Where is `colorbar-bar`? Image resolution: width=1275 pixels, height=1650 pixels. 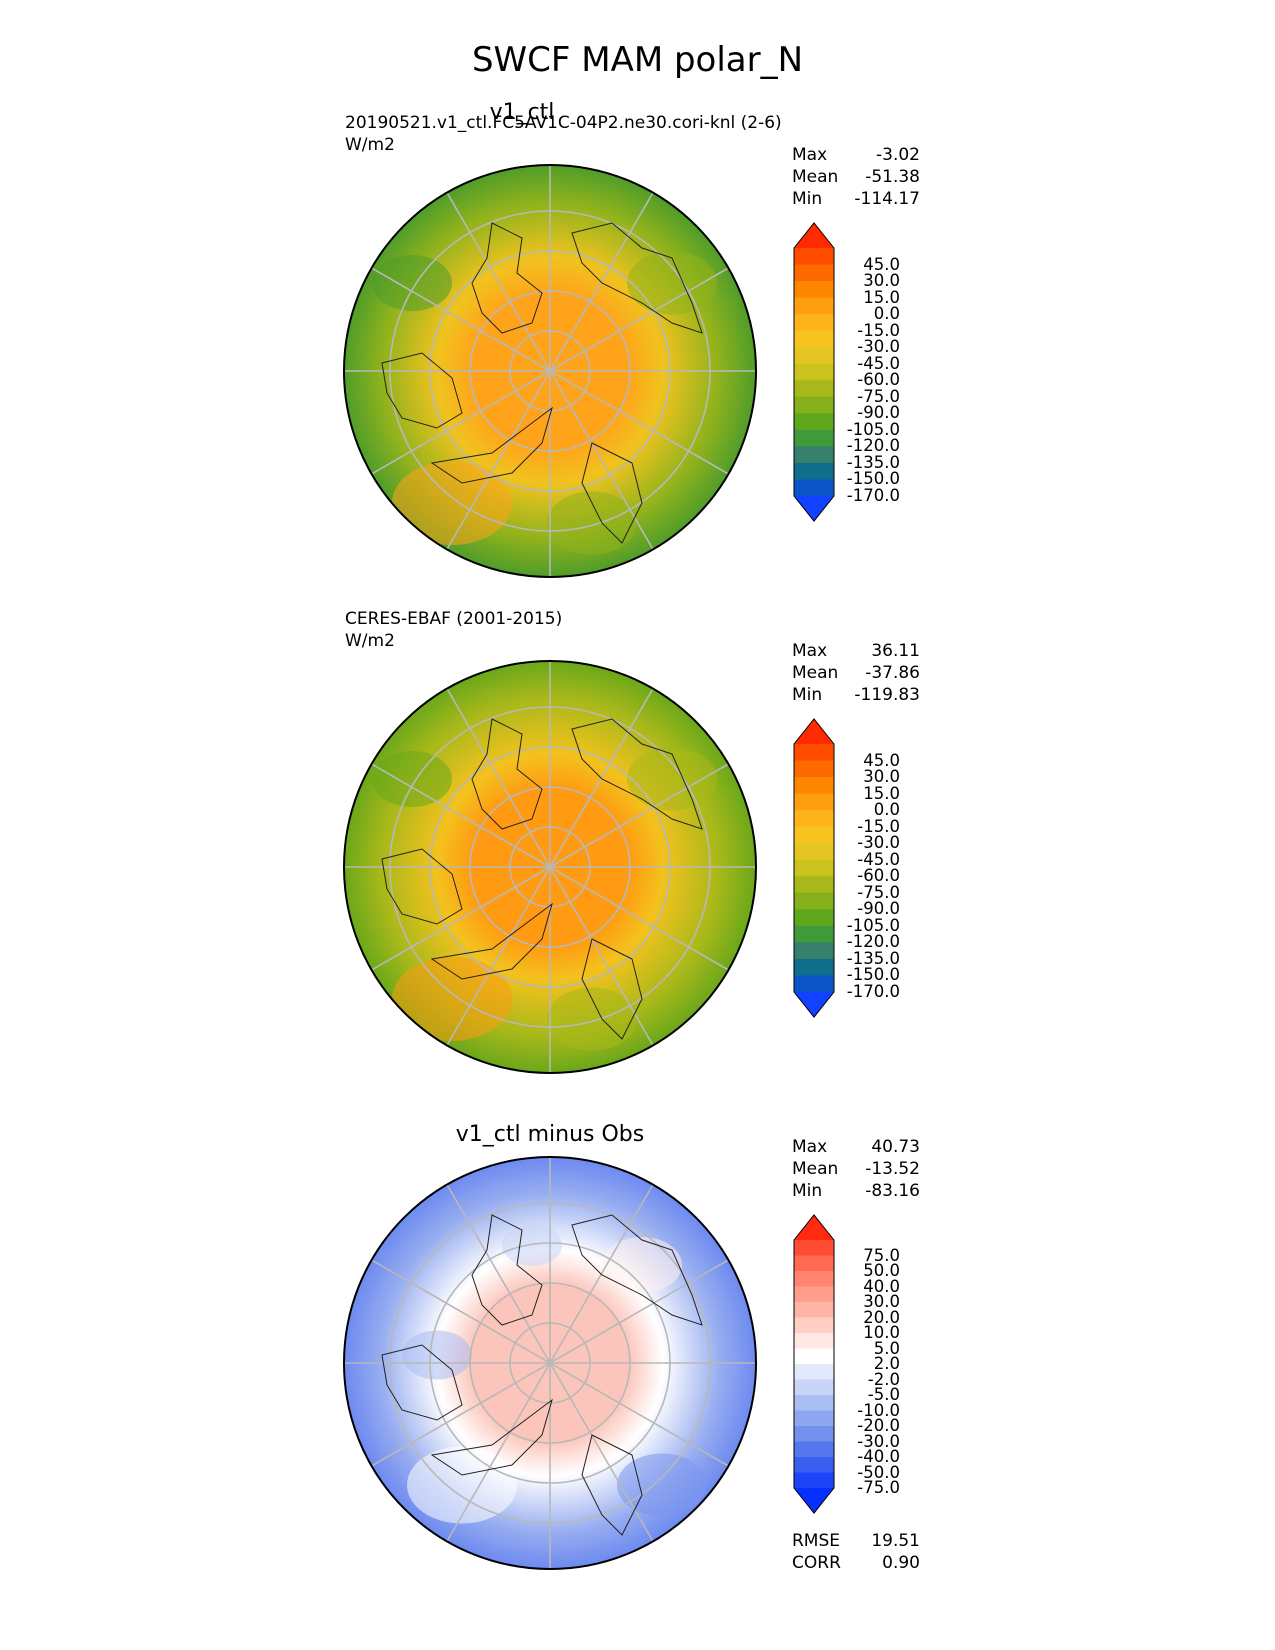 colorbar-bar is located at coordinates (814, 868).